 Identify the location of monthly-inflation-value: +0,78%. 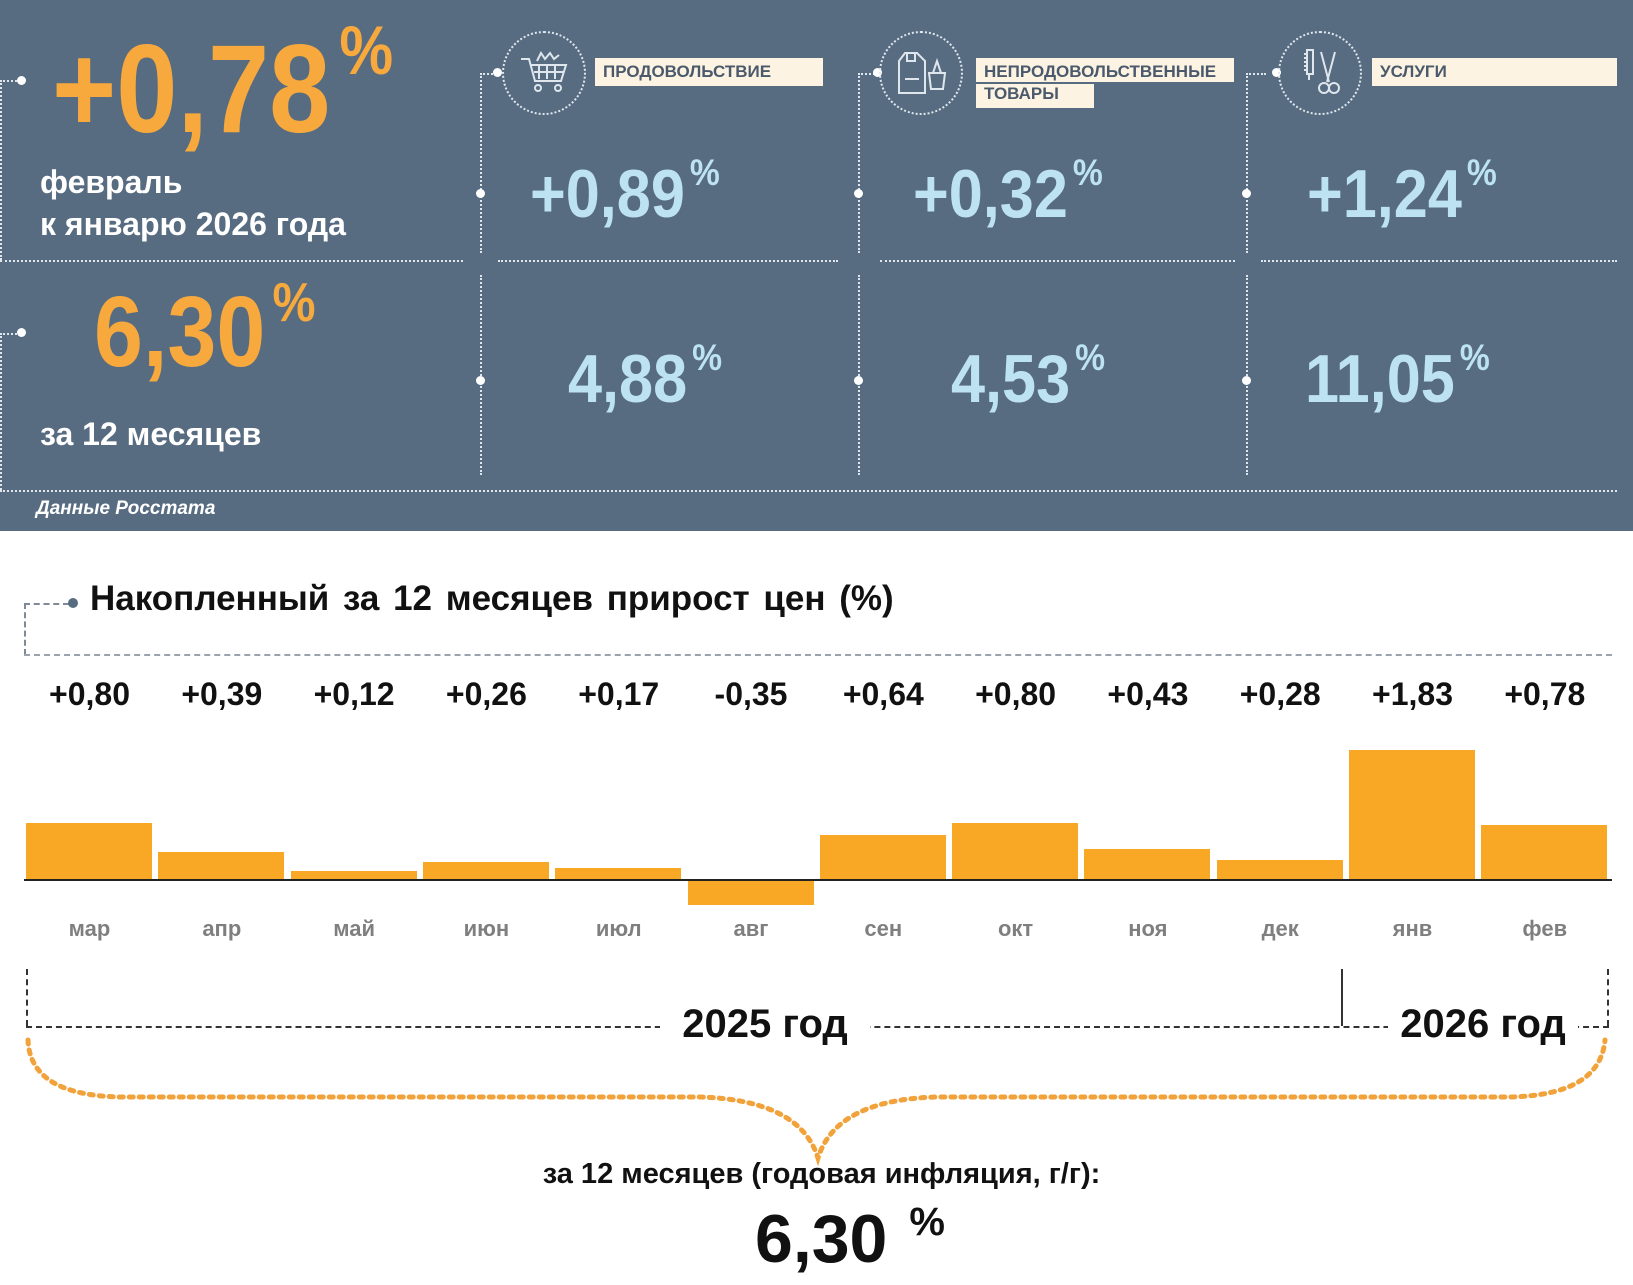
(223, 85).